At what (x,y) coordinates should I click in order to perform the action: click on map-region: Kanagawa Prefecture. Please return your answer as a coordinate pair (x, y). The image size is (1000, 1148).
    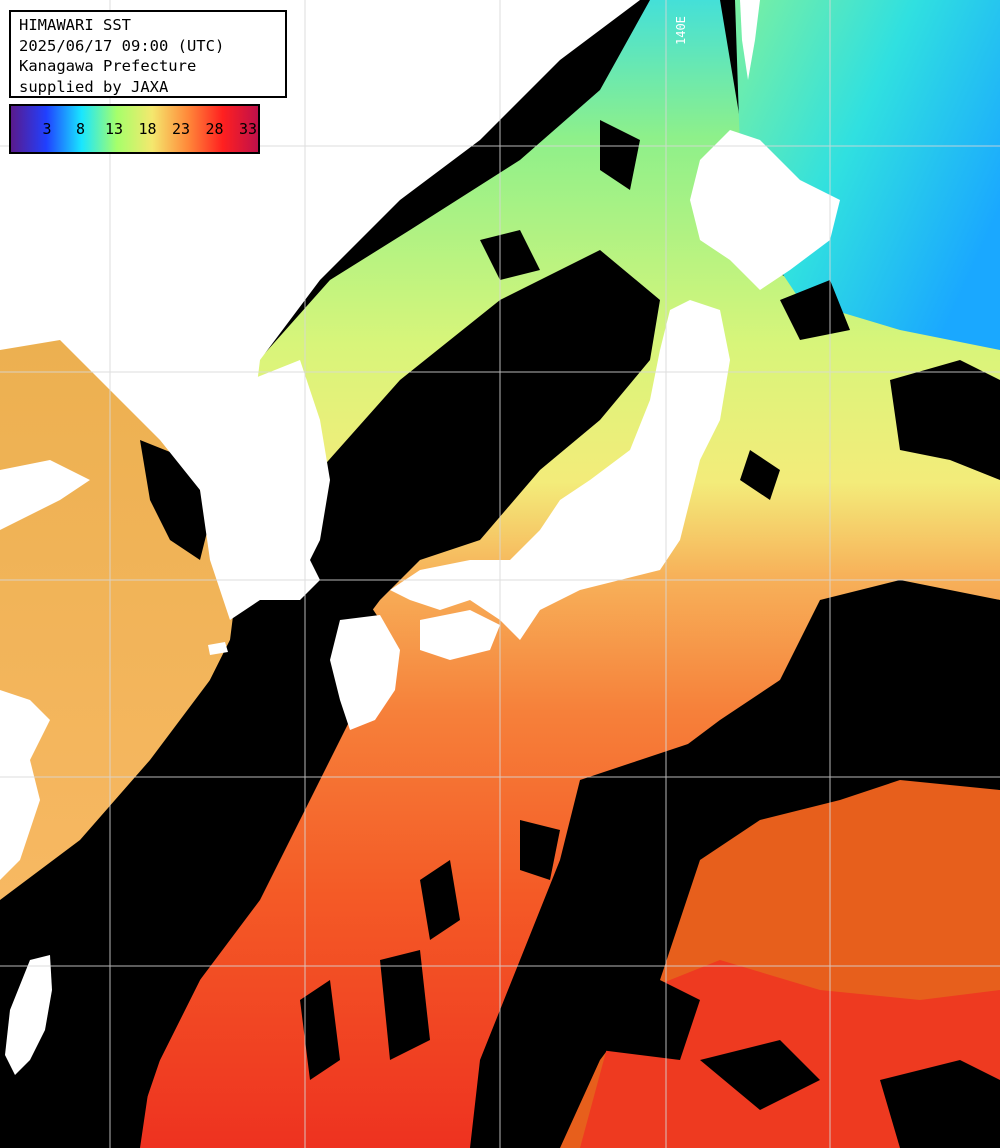
    Looking at the image, I should click on (108, 66).